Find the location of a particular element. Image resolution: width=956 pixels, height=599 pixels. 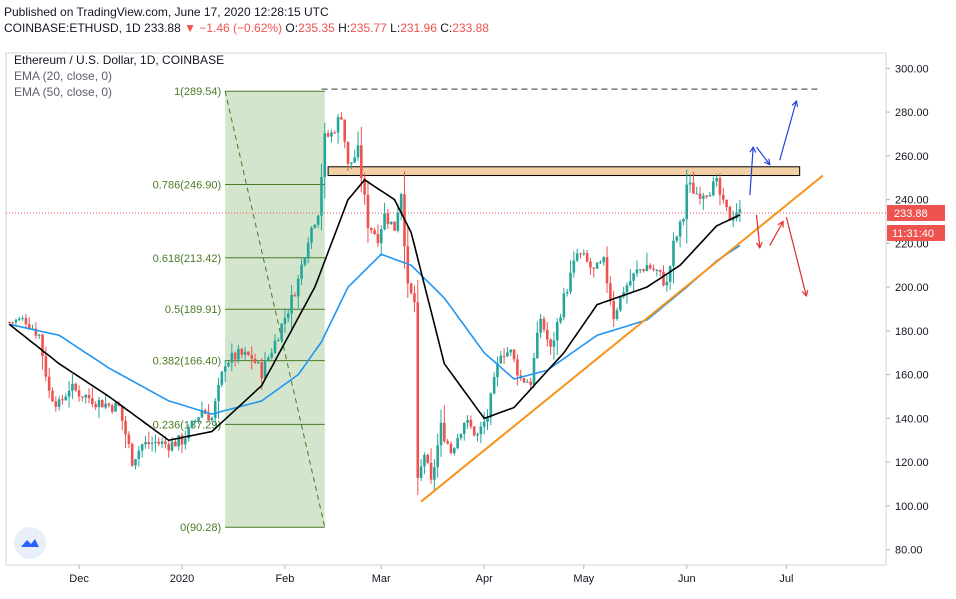

y-tick-label: 220.00 is located at coordinates (912, 244).